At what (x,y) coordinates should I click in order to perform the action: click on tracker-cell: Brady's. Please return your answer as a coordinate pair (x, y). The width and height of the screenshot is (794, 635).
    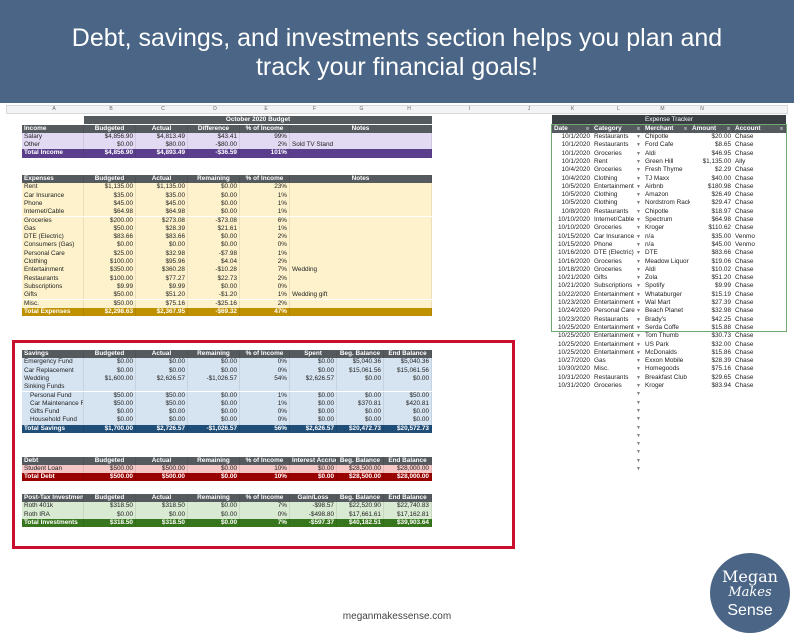
    Looking at the image, I should click on (656, 319).